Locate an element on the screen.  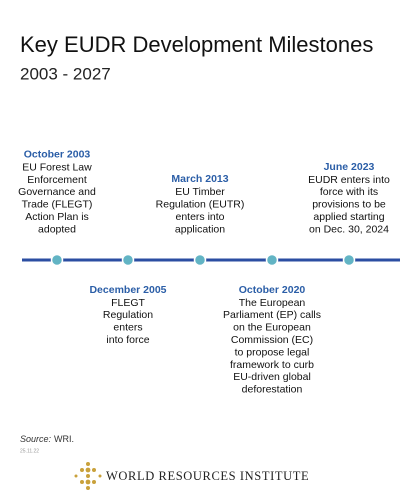
event-text: Trade (FLEGT) is located at coordinates (57, 205).